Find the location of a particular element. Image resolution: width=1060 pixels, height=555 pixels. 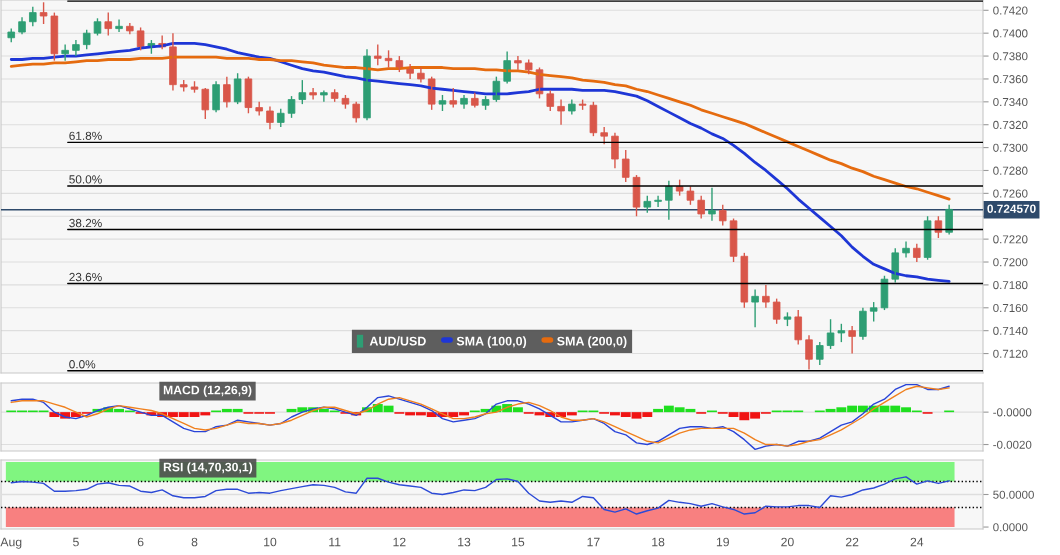

ref-line-label: 61.8% is located at coordinates (85, 135).